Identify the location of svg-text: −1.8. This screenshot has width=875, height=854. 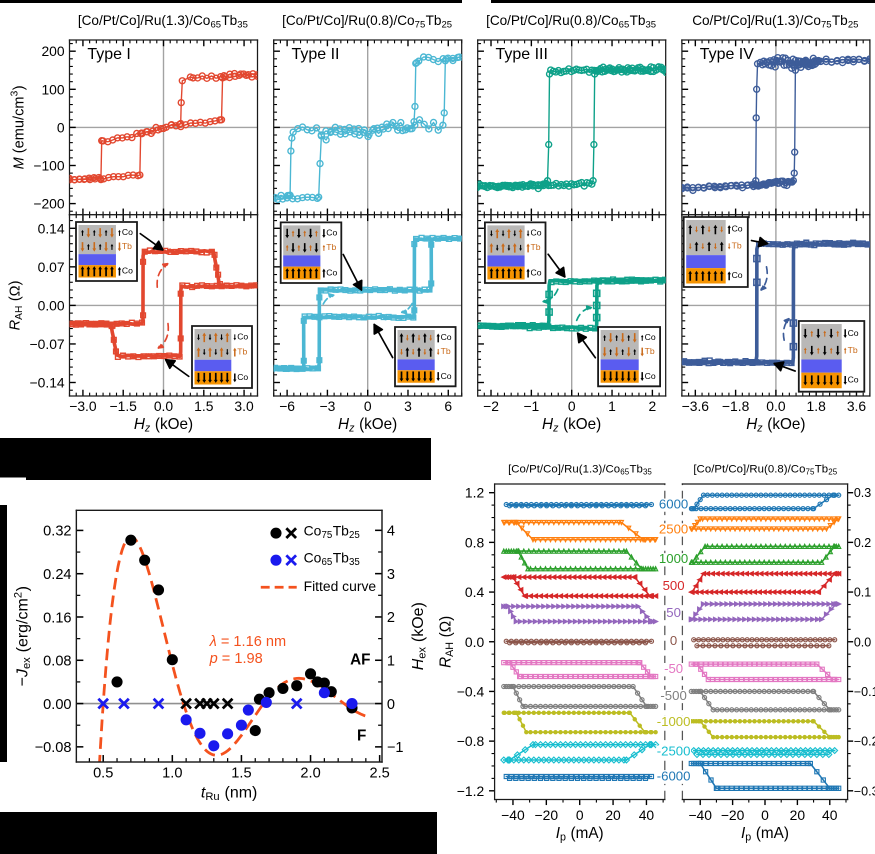
(736, 406).